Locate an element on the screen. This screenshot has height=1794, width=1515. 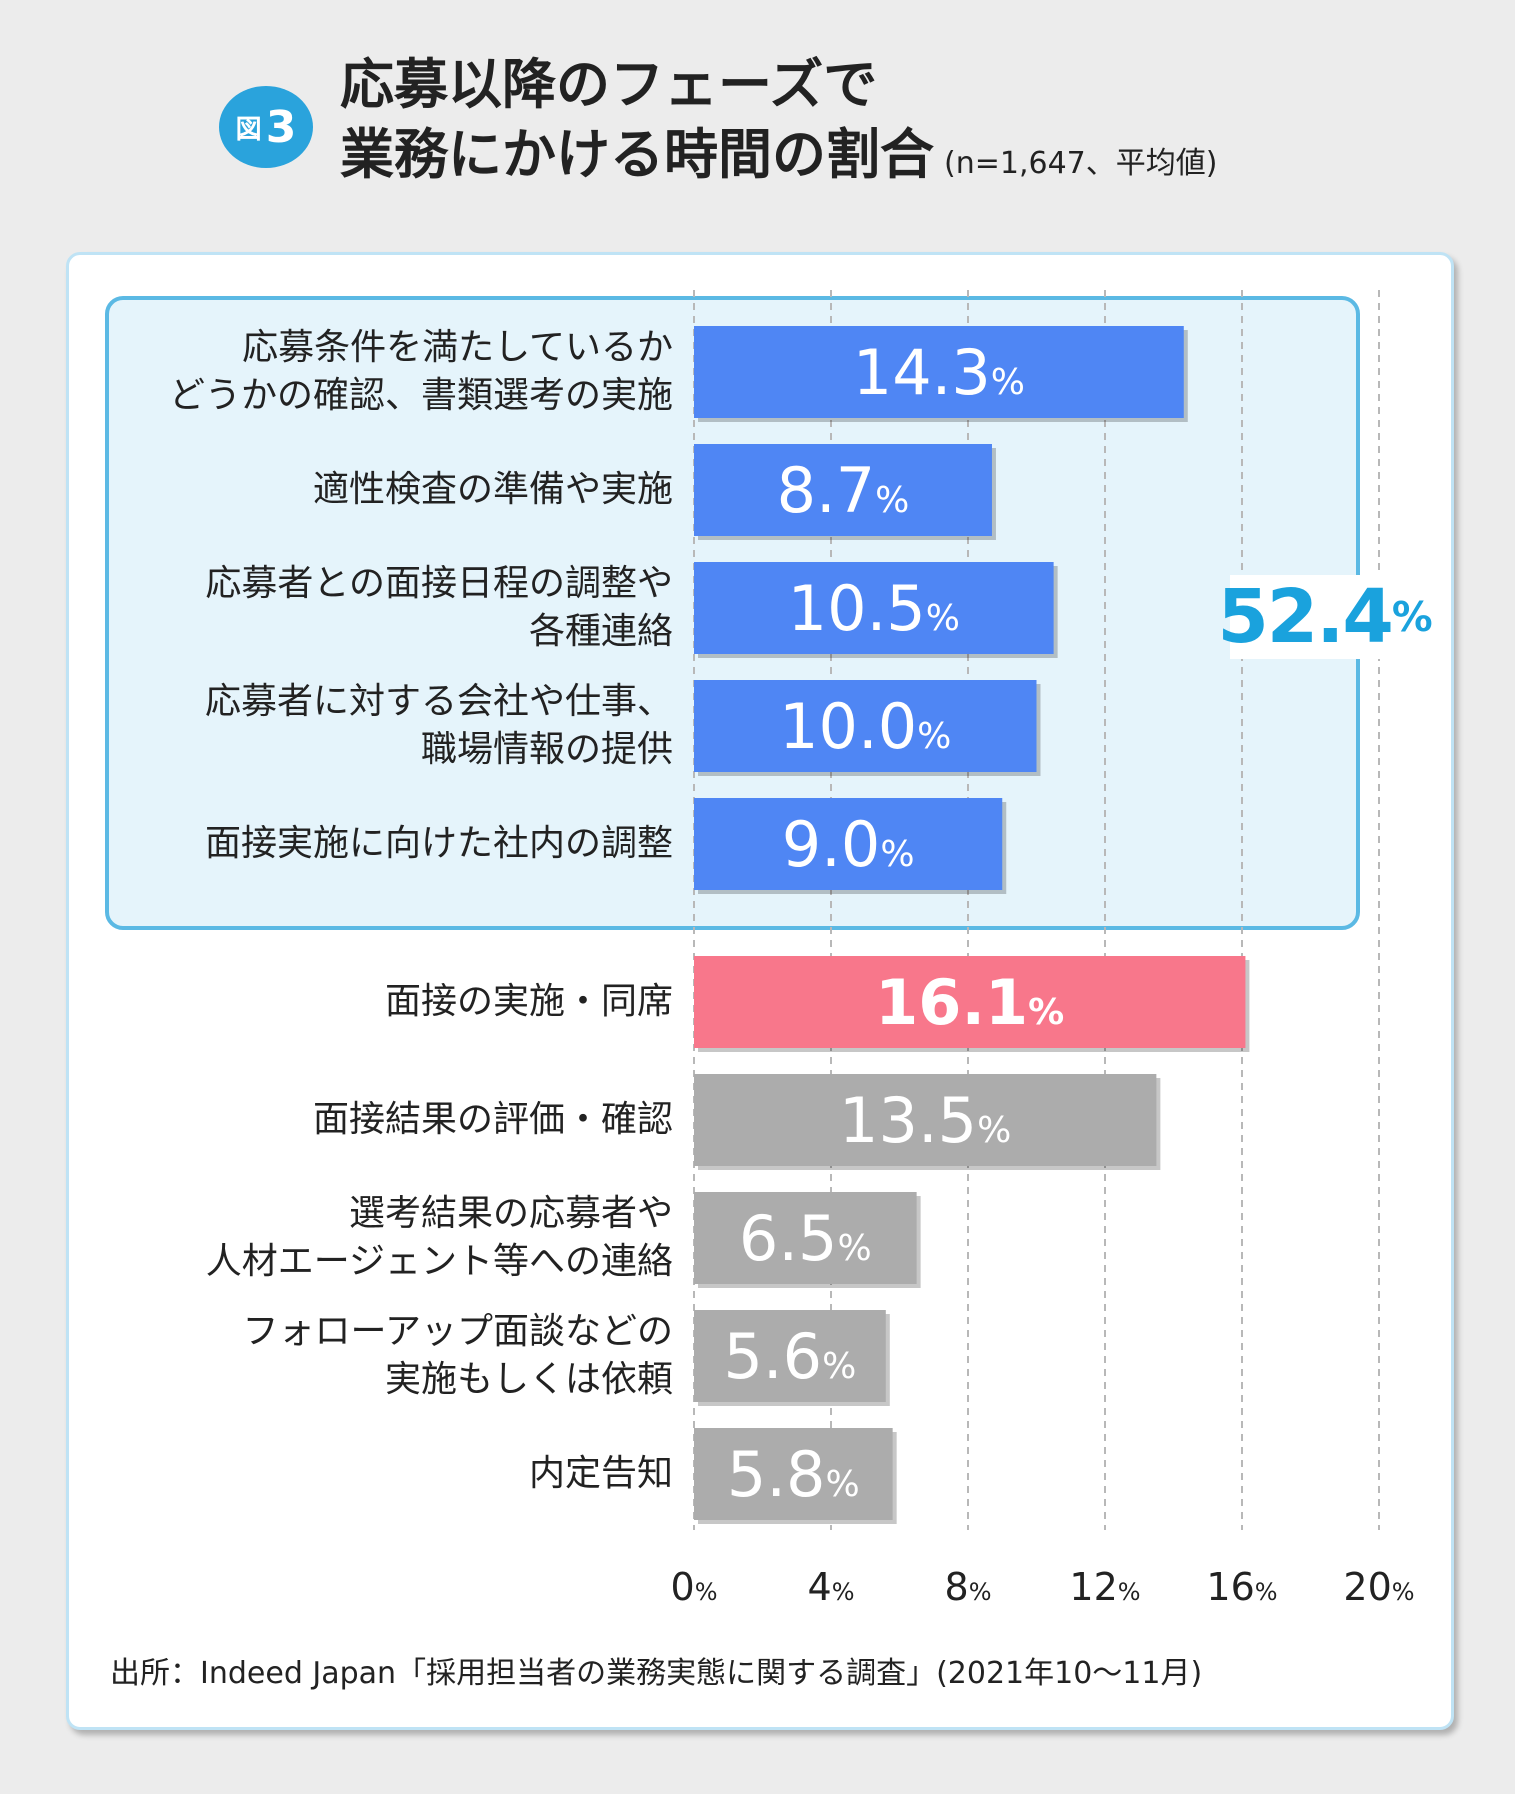
category-label-line: 人材エージェント等への連絡 is located at coordinates (439, 1261).